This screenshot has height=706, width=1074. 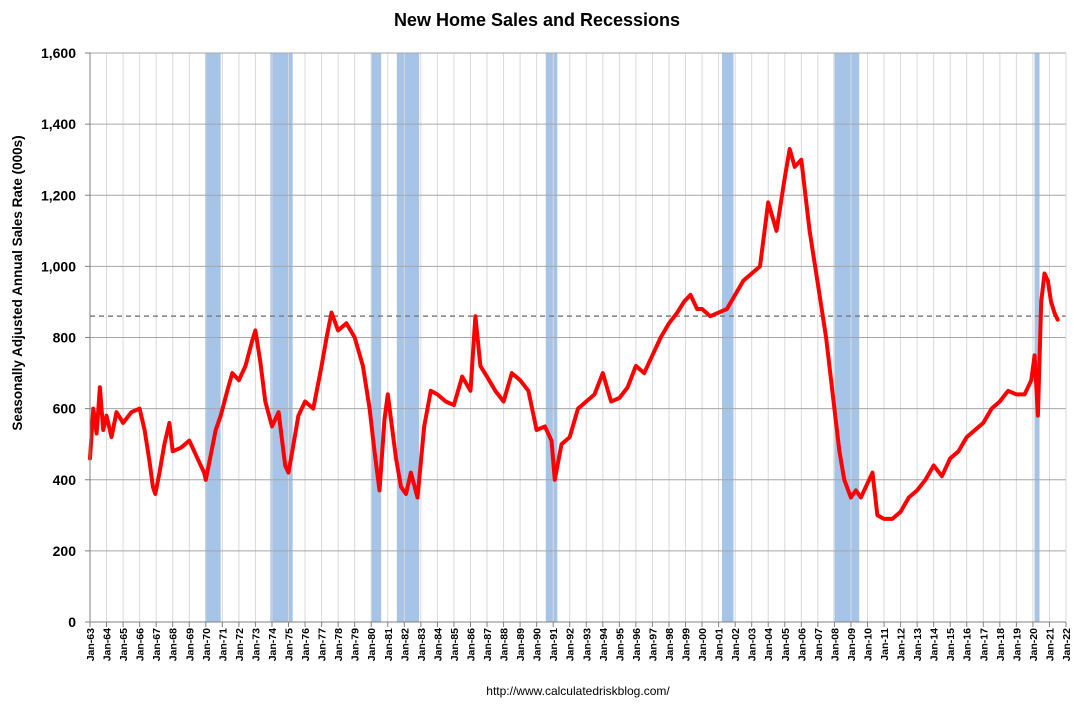 What do you see at coordinates (604, 644) in the screenshot?
I see `x-tick-label: Jan-94` at bounding box center [604, 644].